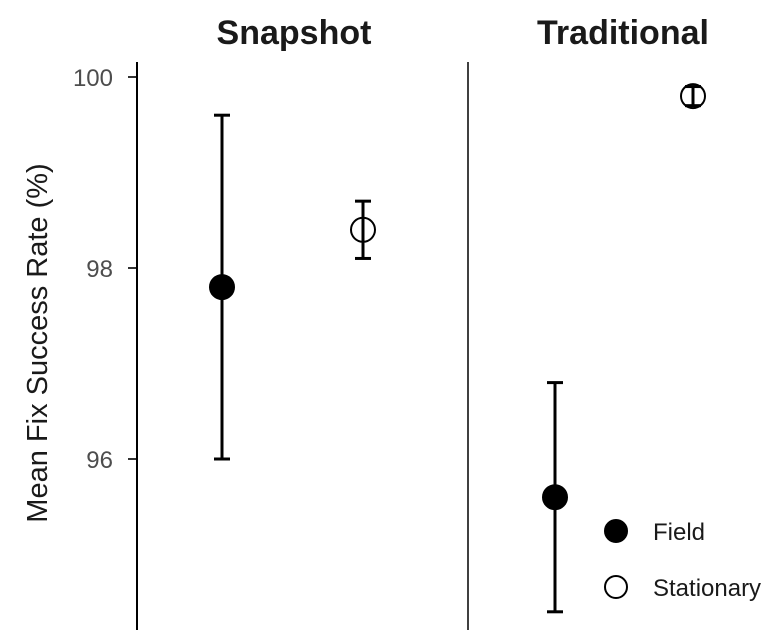 This screenshot has height=630, width=783. Describe the element at coordinates (99, 269) in the screenshot. I see `y-tick-label-98: 98` at that location.